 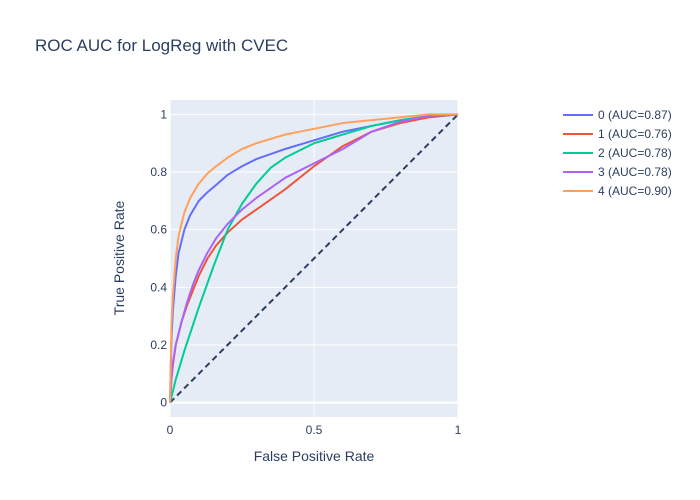 What do you see at coordinates (163, 114) in the screenshot?
I see `y-tick-label: 1` at bounding box center [163, 114].